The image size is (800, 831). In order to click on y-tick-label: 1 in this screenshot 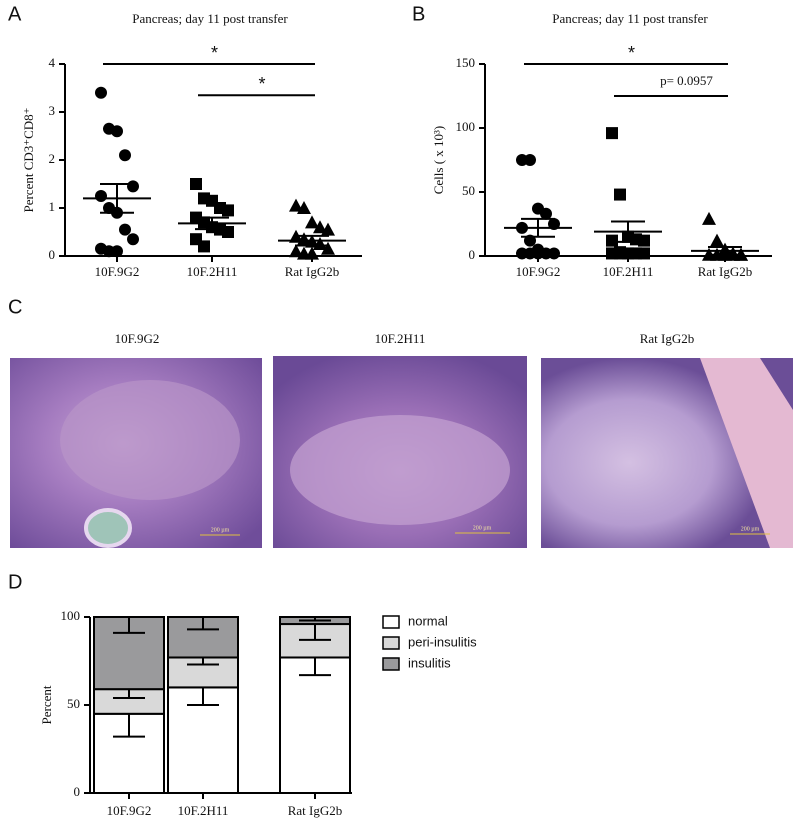, I will do `click(52, 206)`.